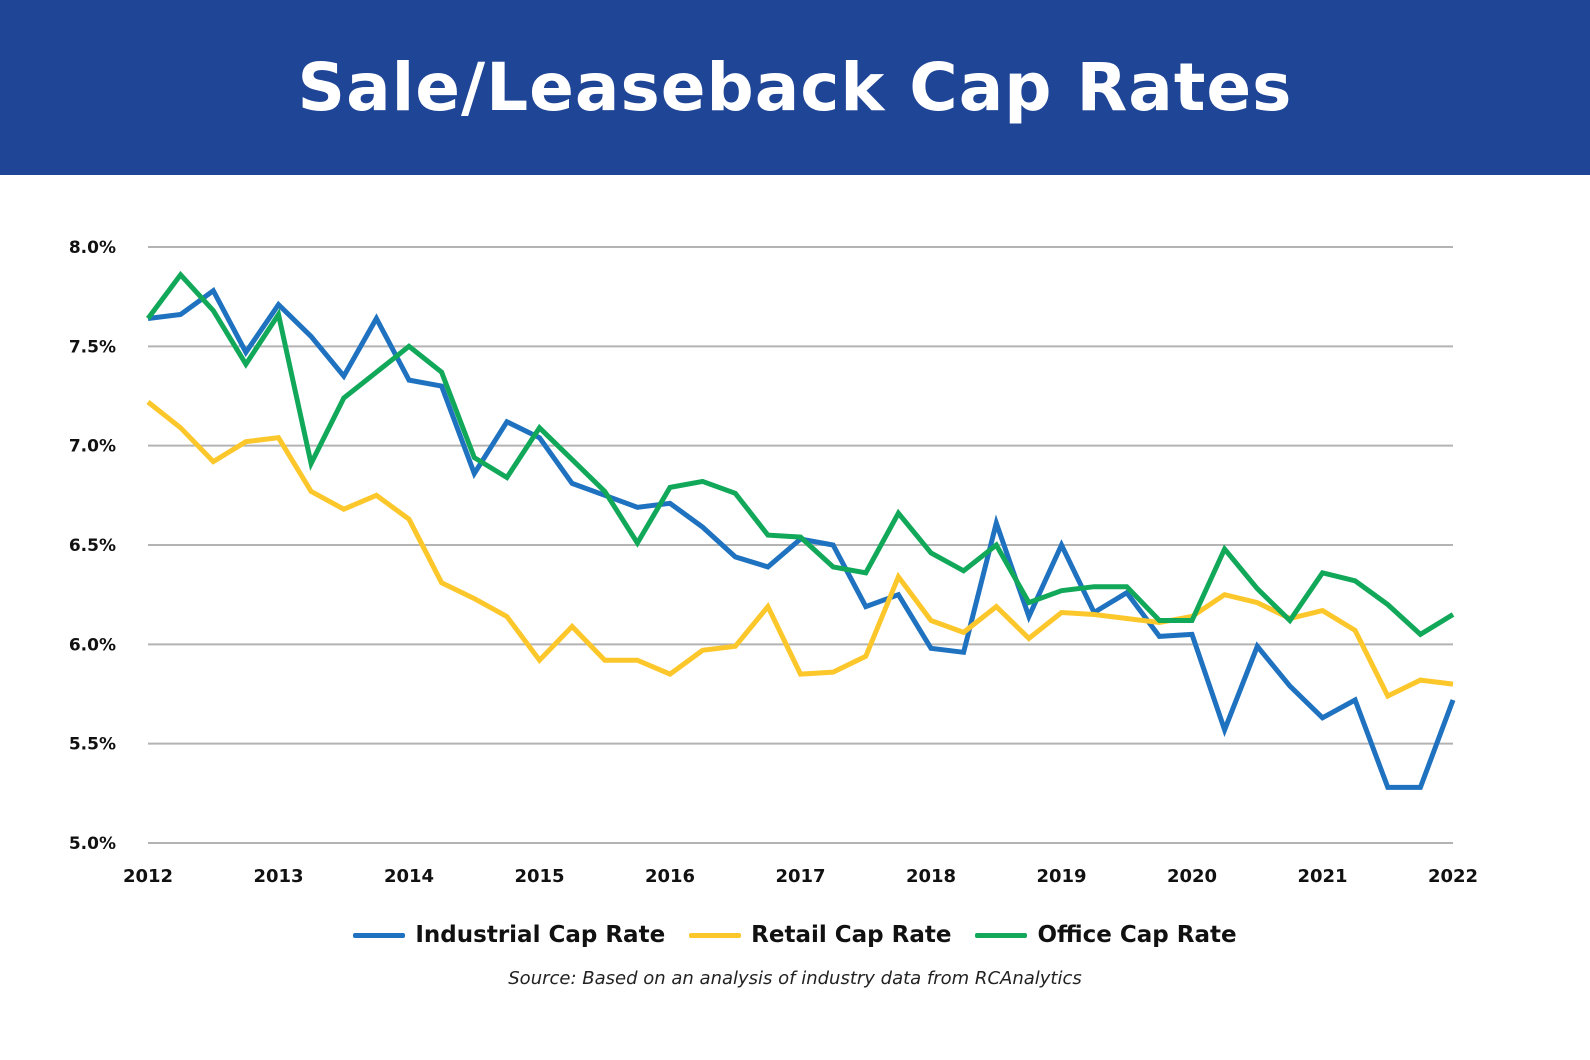  What do you see at coordinates (539, 876) in the screenshot?
I see `x-tick-label: 2015` at bounding box center [539, 876].